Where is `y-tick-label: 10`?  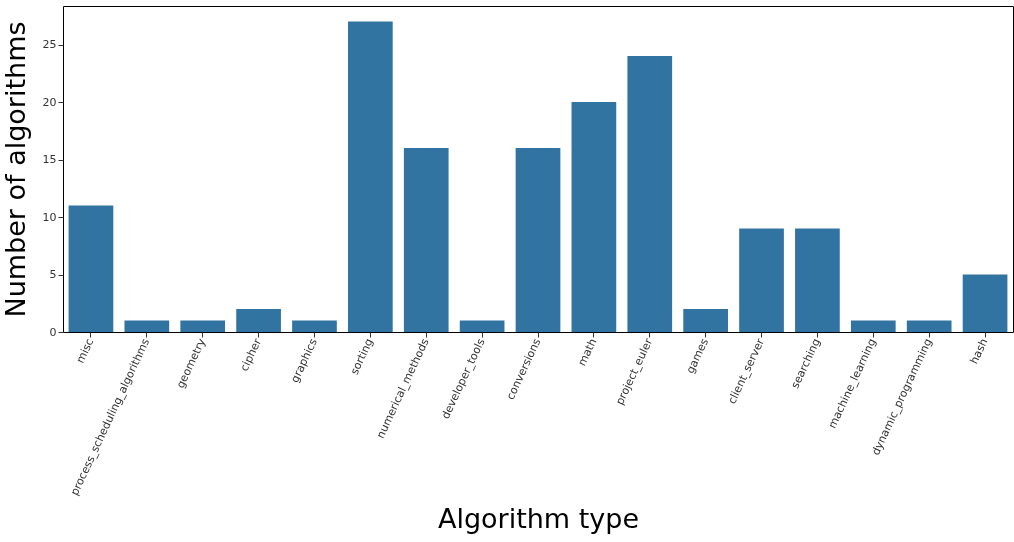 y-tick-label: 10 is located at coordinates (49, 217).